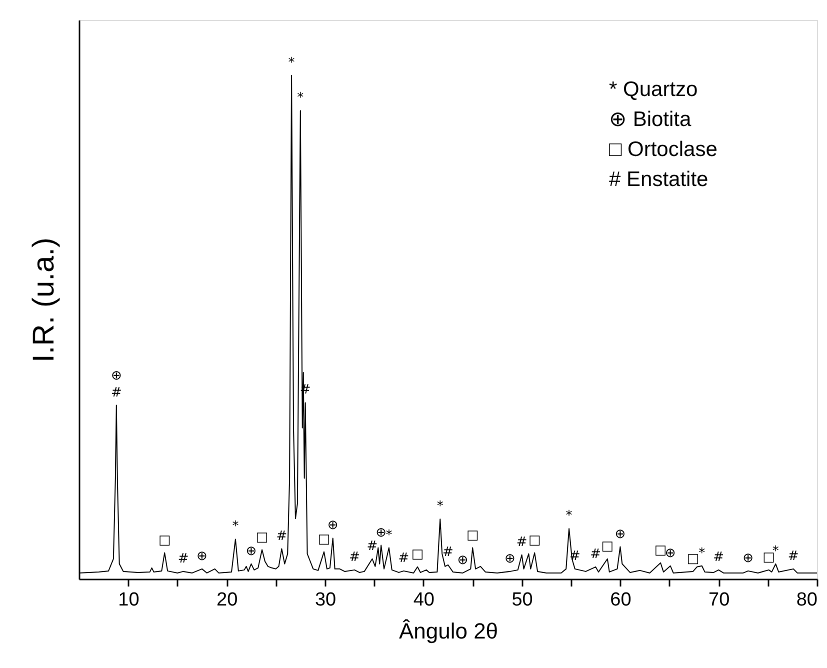 The height and width of the screenshot is (668, 827). I want to click on x-tick-label: 30, so click(325, 600).